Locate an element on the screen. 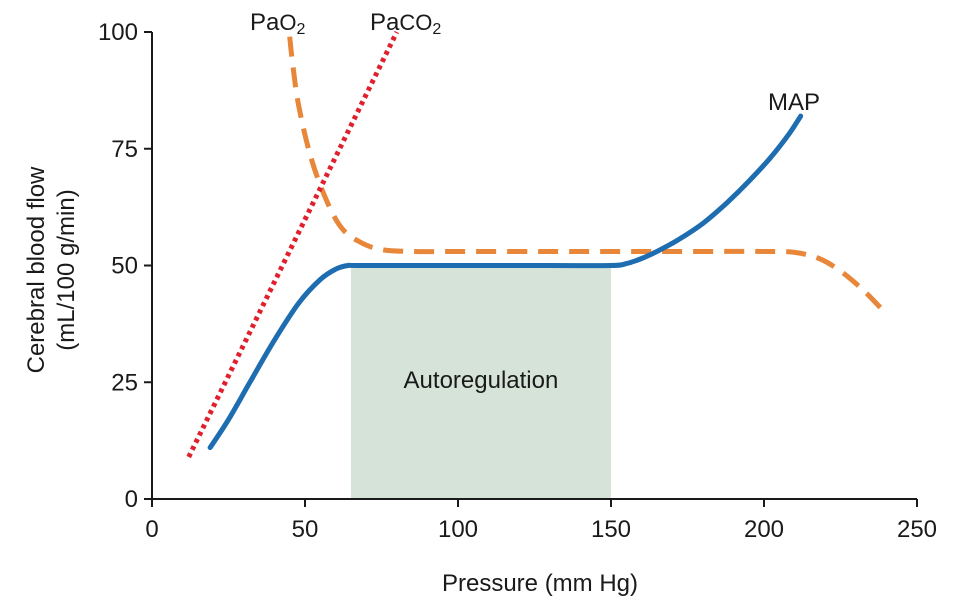  y-tick-label: 100 is located at coordinates (118, 32).